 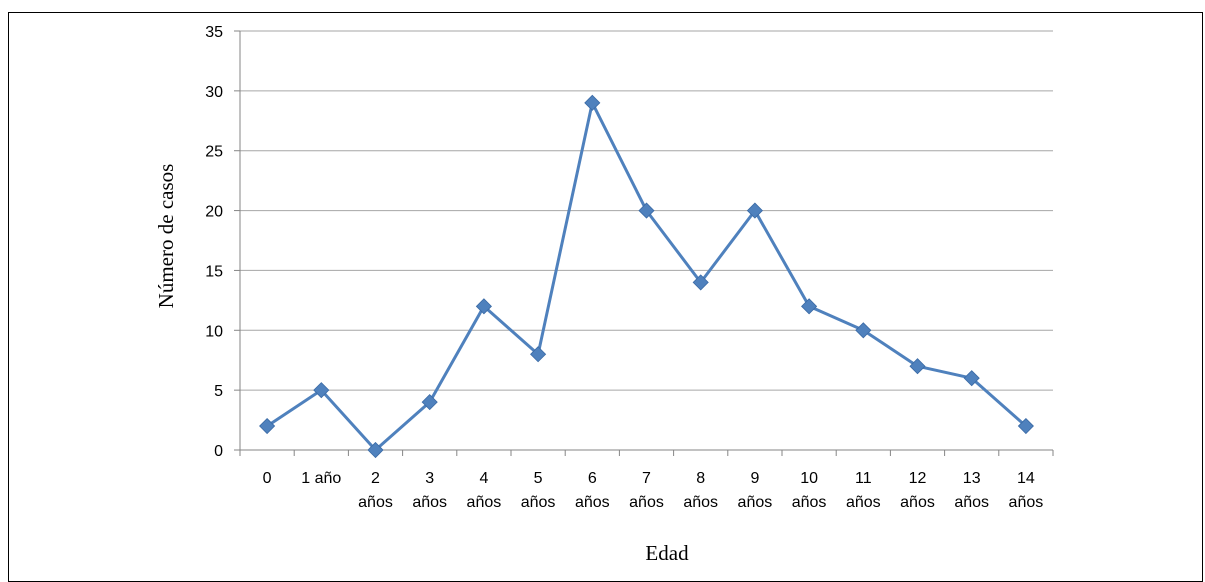 What do you see at coordinates (972, 478) in the screenshot?
I see `x-tick-label: 13` at bounding box center [972, 478].